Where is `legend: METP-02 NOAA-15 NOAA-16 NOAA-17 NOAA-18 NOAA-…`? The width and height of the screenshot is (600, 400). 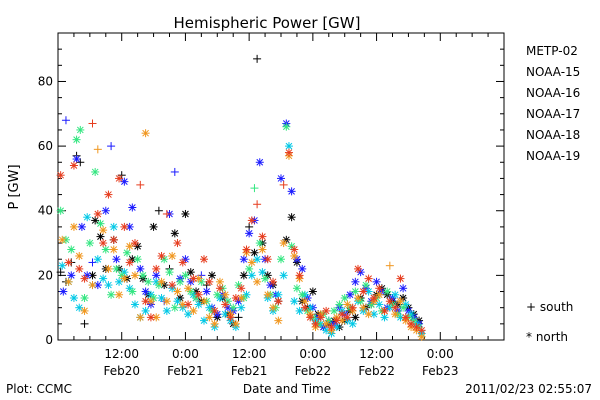
legend: METP-02 NOAA-15 NOAA-16 NOAA-17 NOAA-18 NOAA-… is located at coordinates (553, 103).